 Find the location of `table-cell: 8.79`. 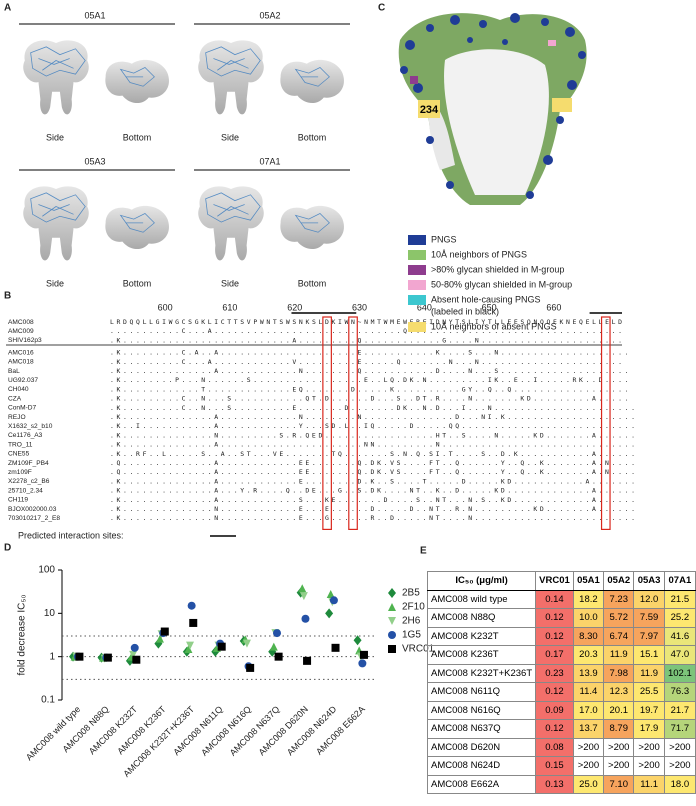

table-cell: 8.79 is located at coordinates (619, 729).